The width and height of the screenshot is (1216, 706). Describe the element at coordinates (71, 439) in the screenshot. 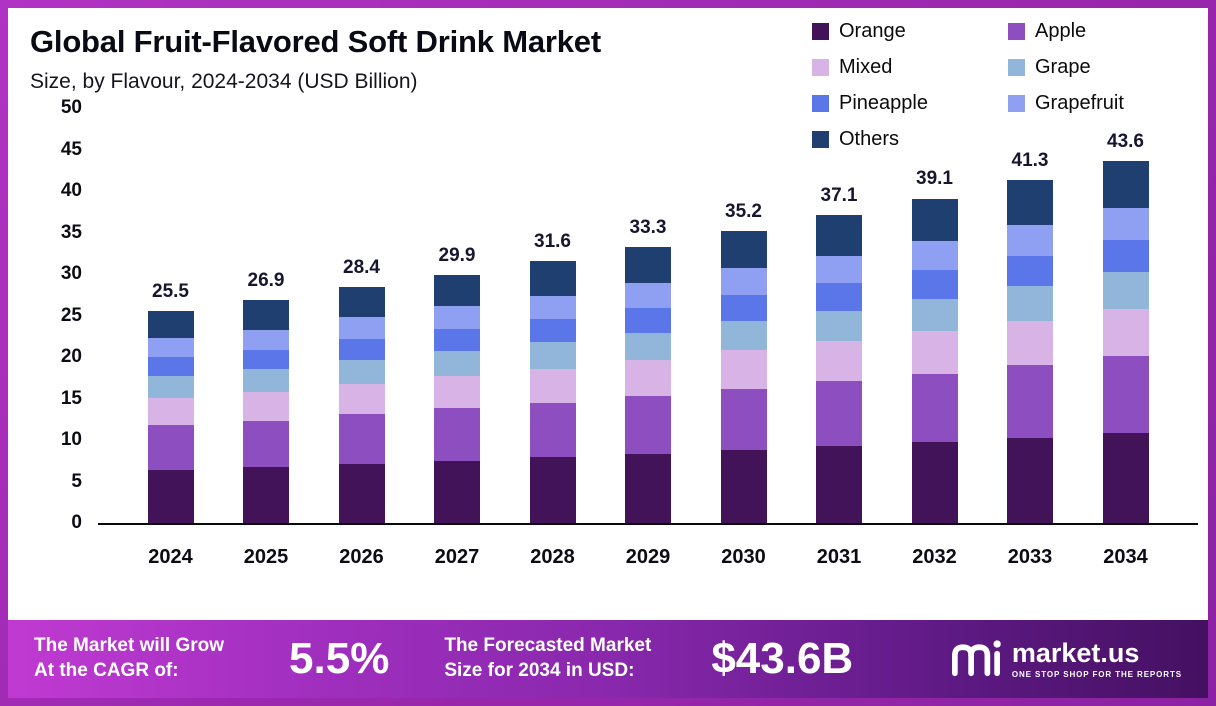

I see `y-tick-label: 10` at that location.